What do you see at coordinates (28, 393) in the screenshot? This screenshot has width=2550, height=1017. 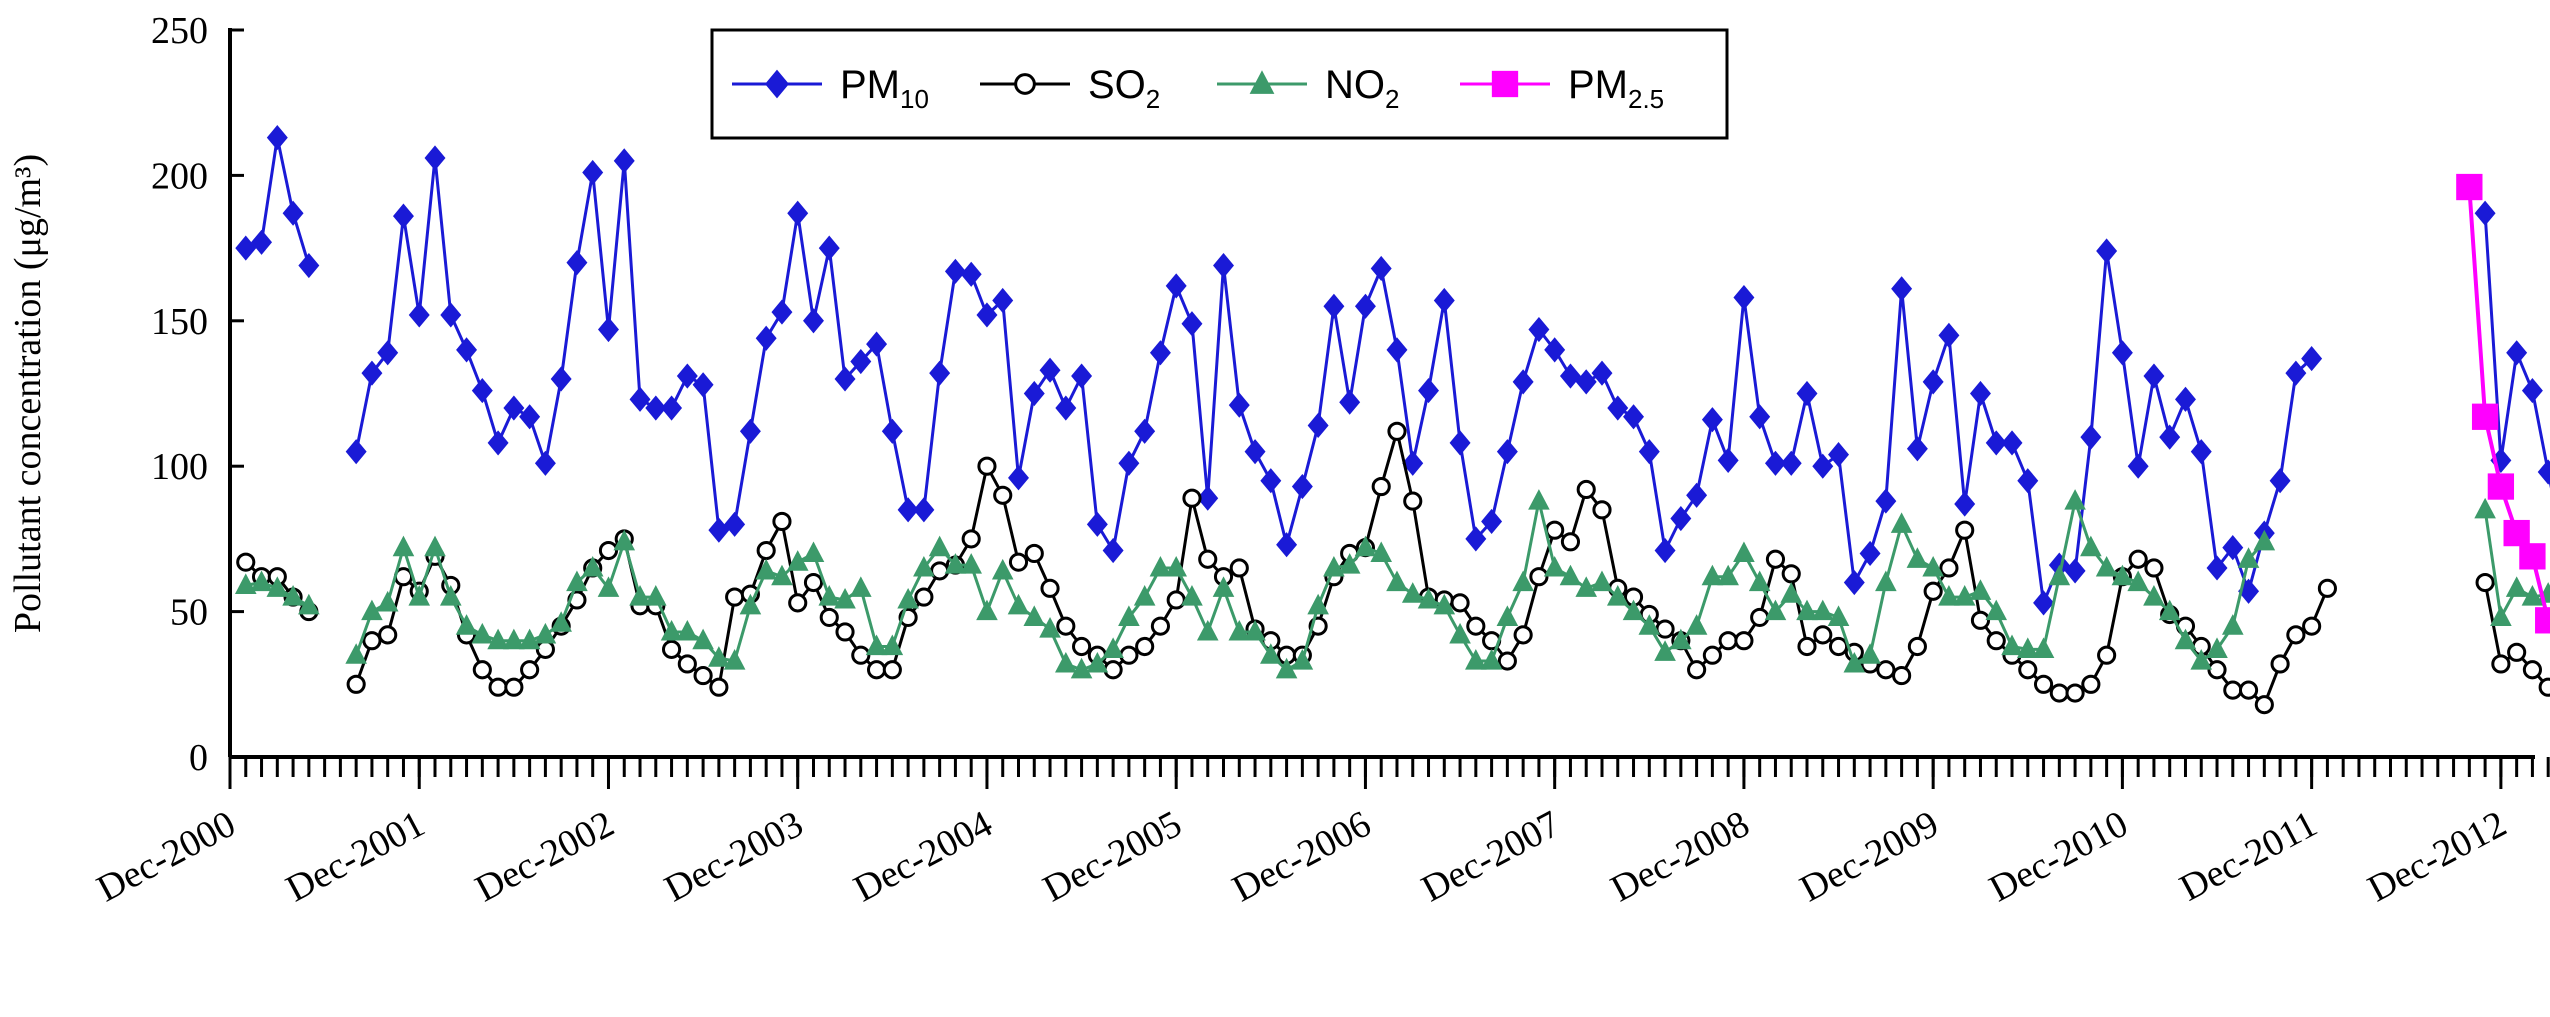 I see `y-axis-title: Pollutant concentration (μg/m³)` at bounding box center [28, 393].